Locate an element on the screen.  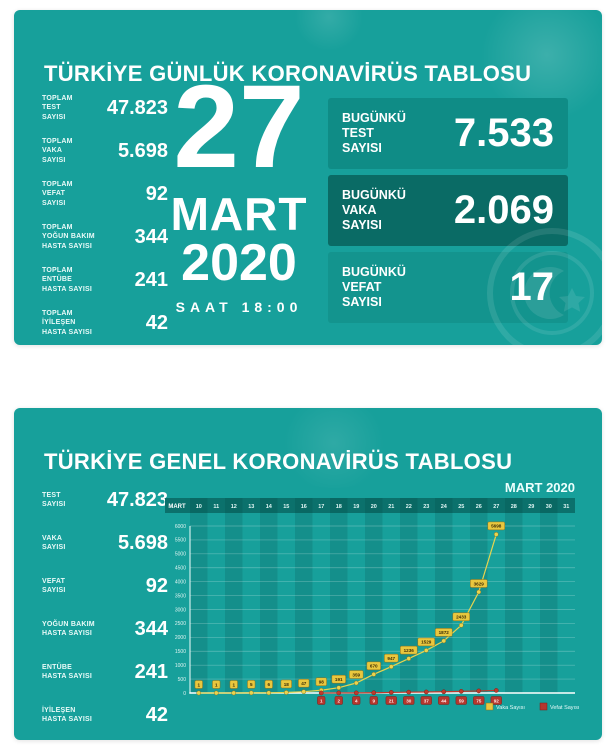
svg-text: 31 is located at coordinates (566, 507).